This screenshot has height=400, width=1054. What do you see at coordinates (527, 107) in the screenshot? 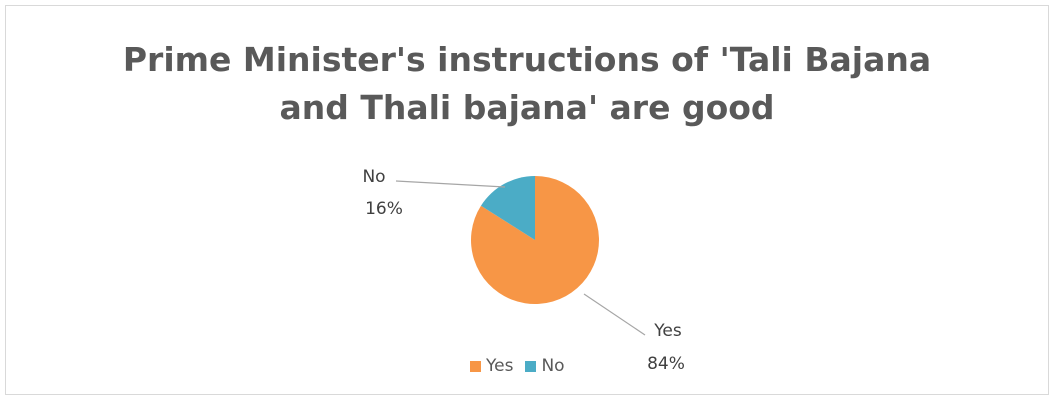
I see `chart-title-line-2: and Thali bajana' are good` at bounding box center [527, 107].